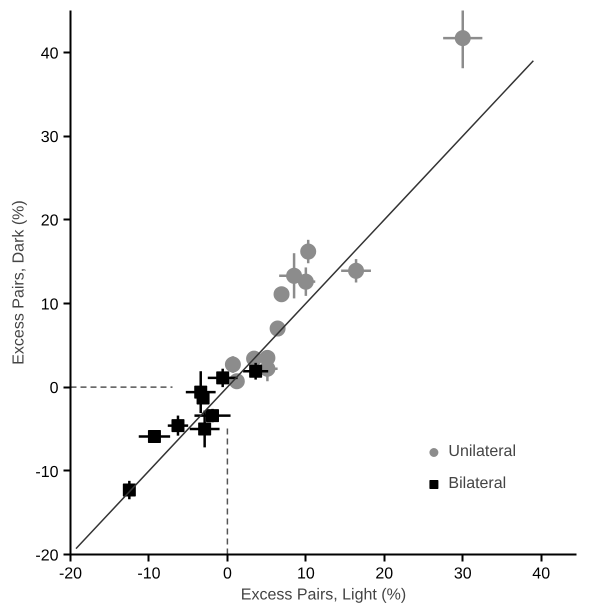 The width and height of the screenshot is (591, 614). I want to click on x-tick-label: 20, so click(384, 574).